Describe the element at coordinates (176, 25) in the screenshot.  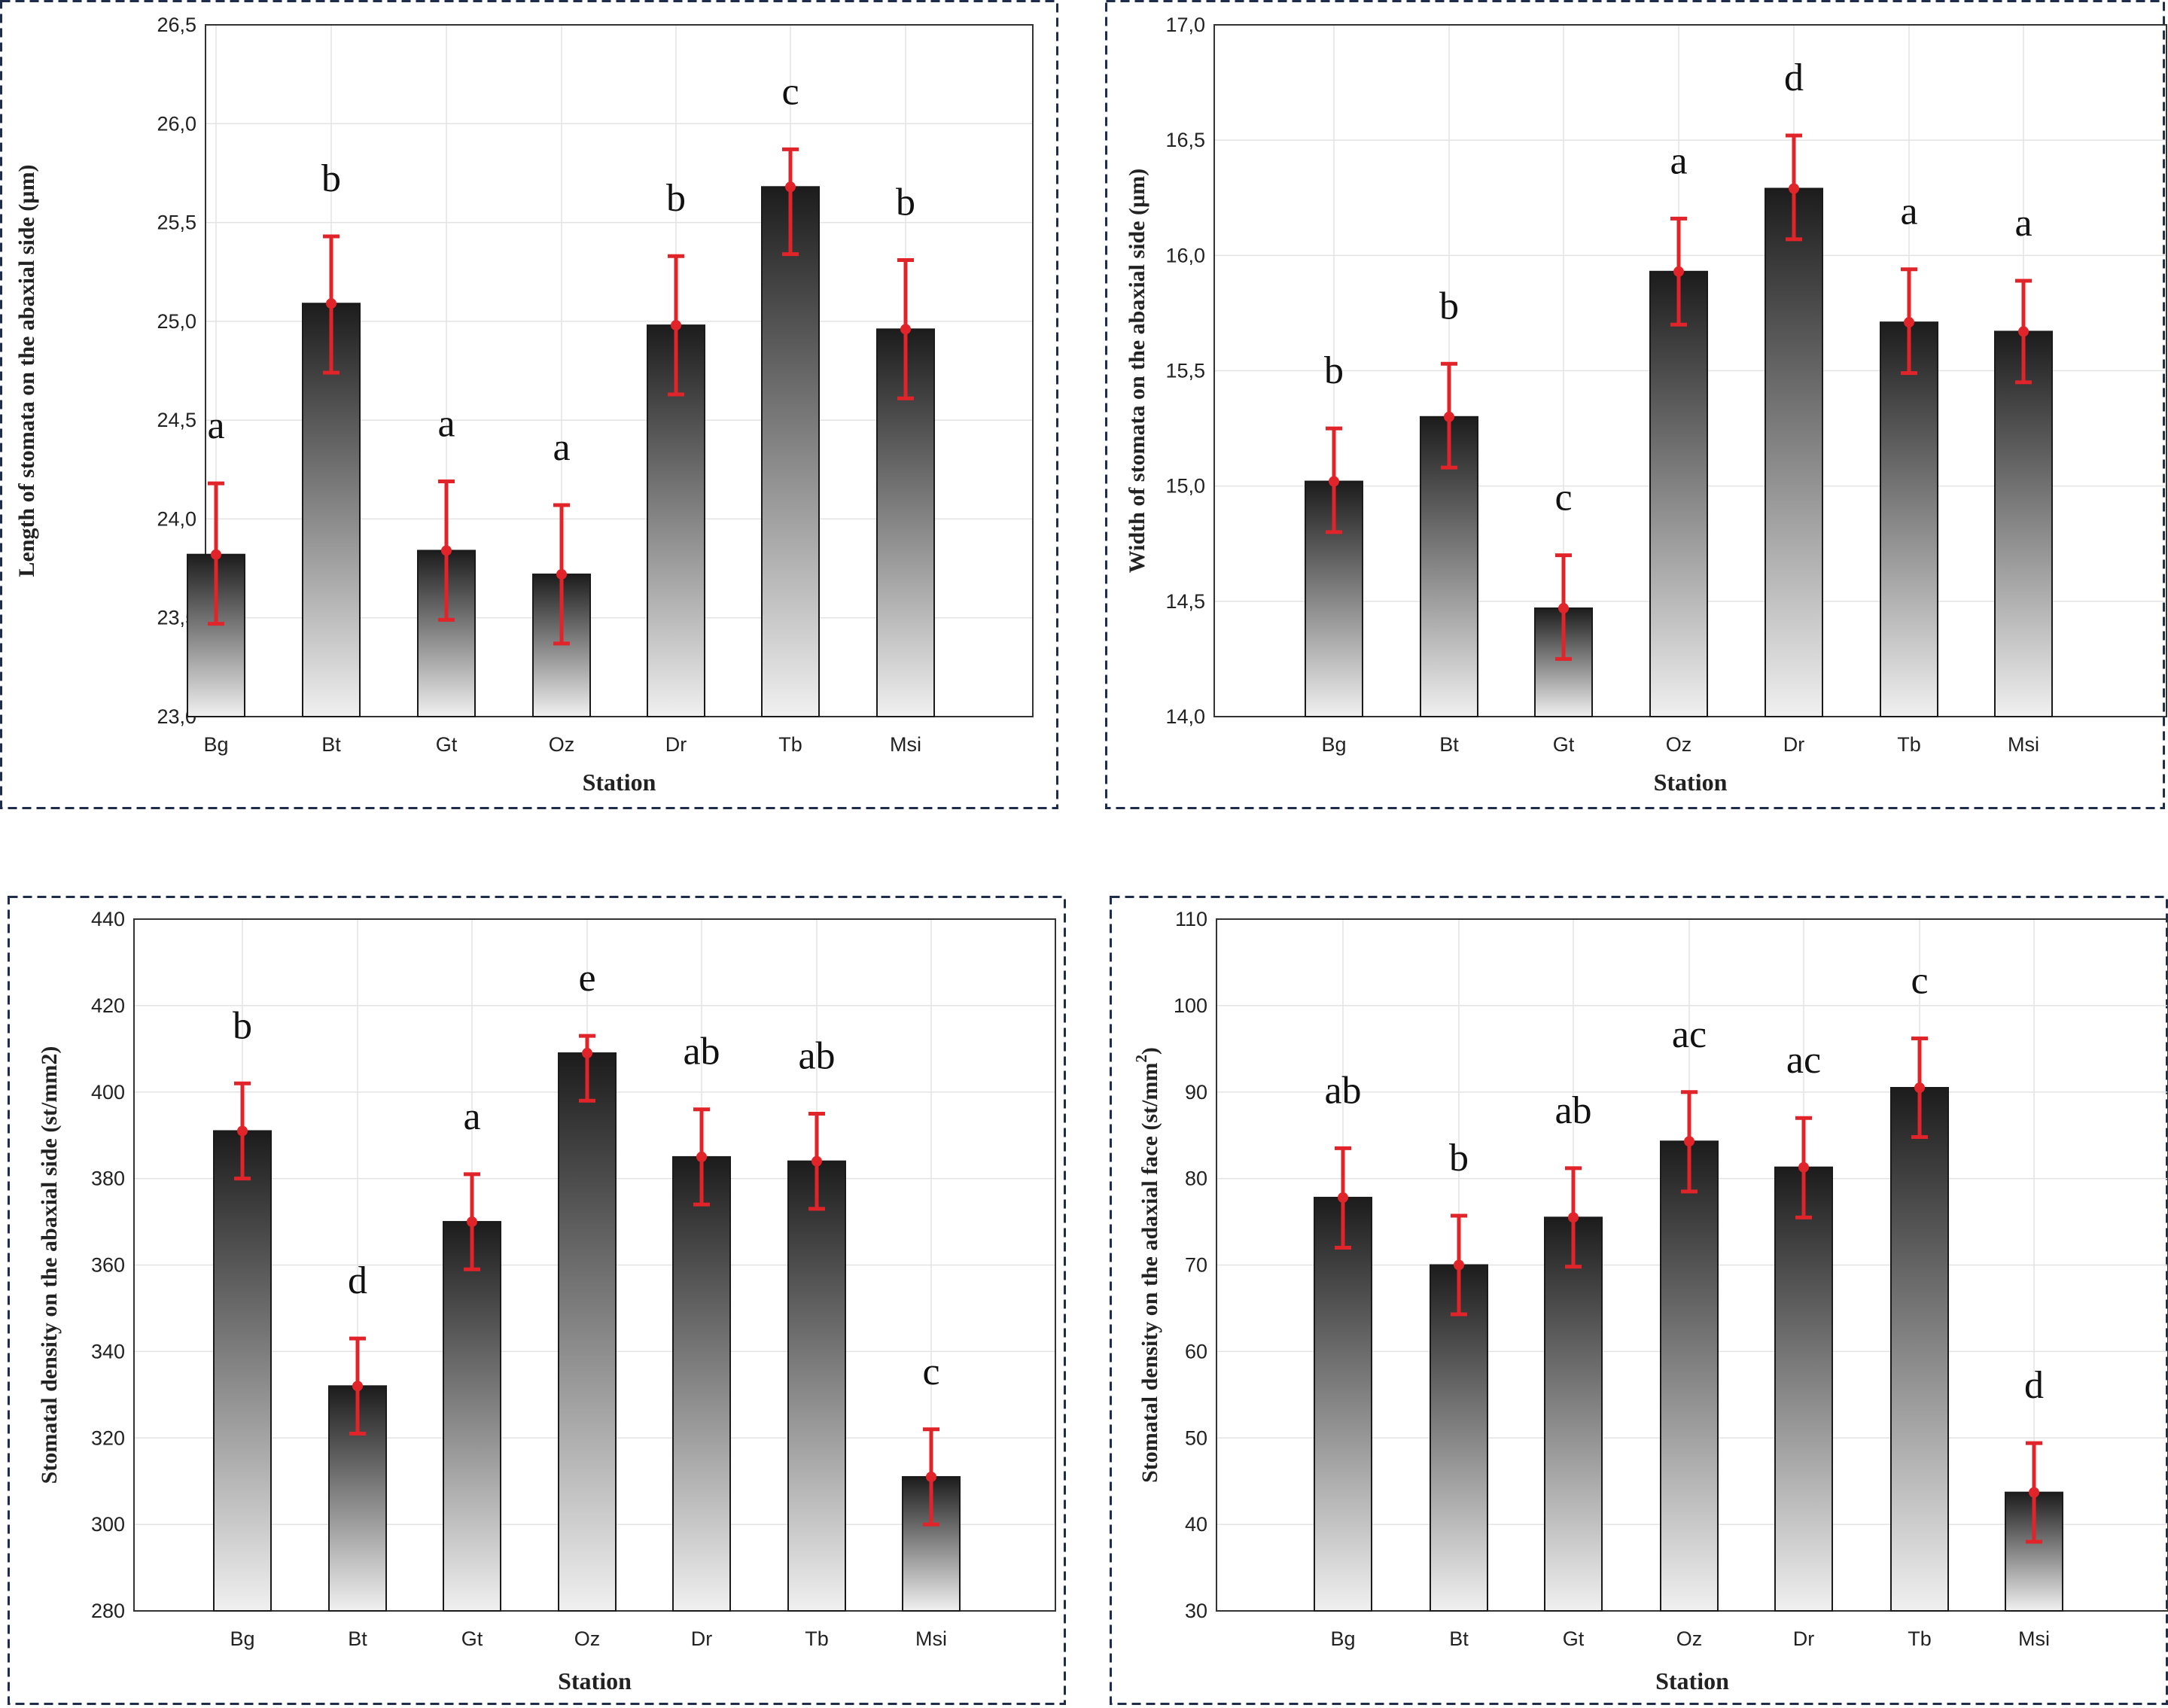
I see `y-tick-label: 26,5` at that location.